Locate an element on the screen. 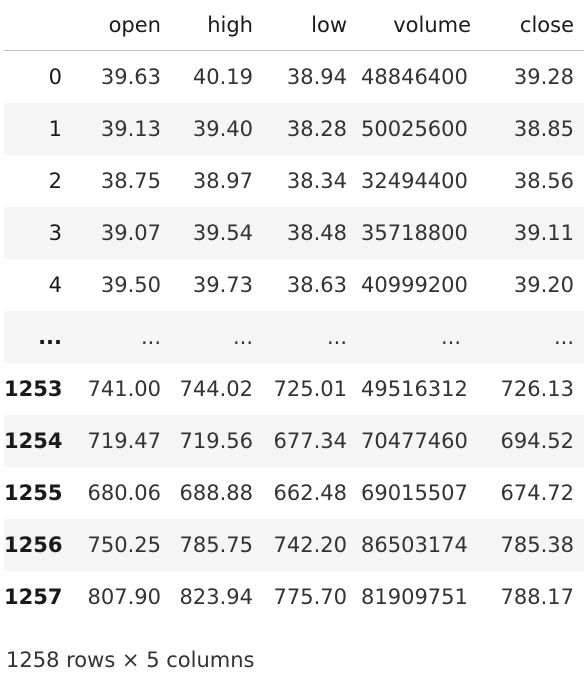  row-index: 1257 is located at coordinates (33, 596).